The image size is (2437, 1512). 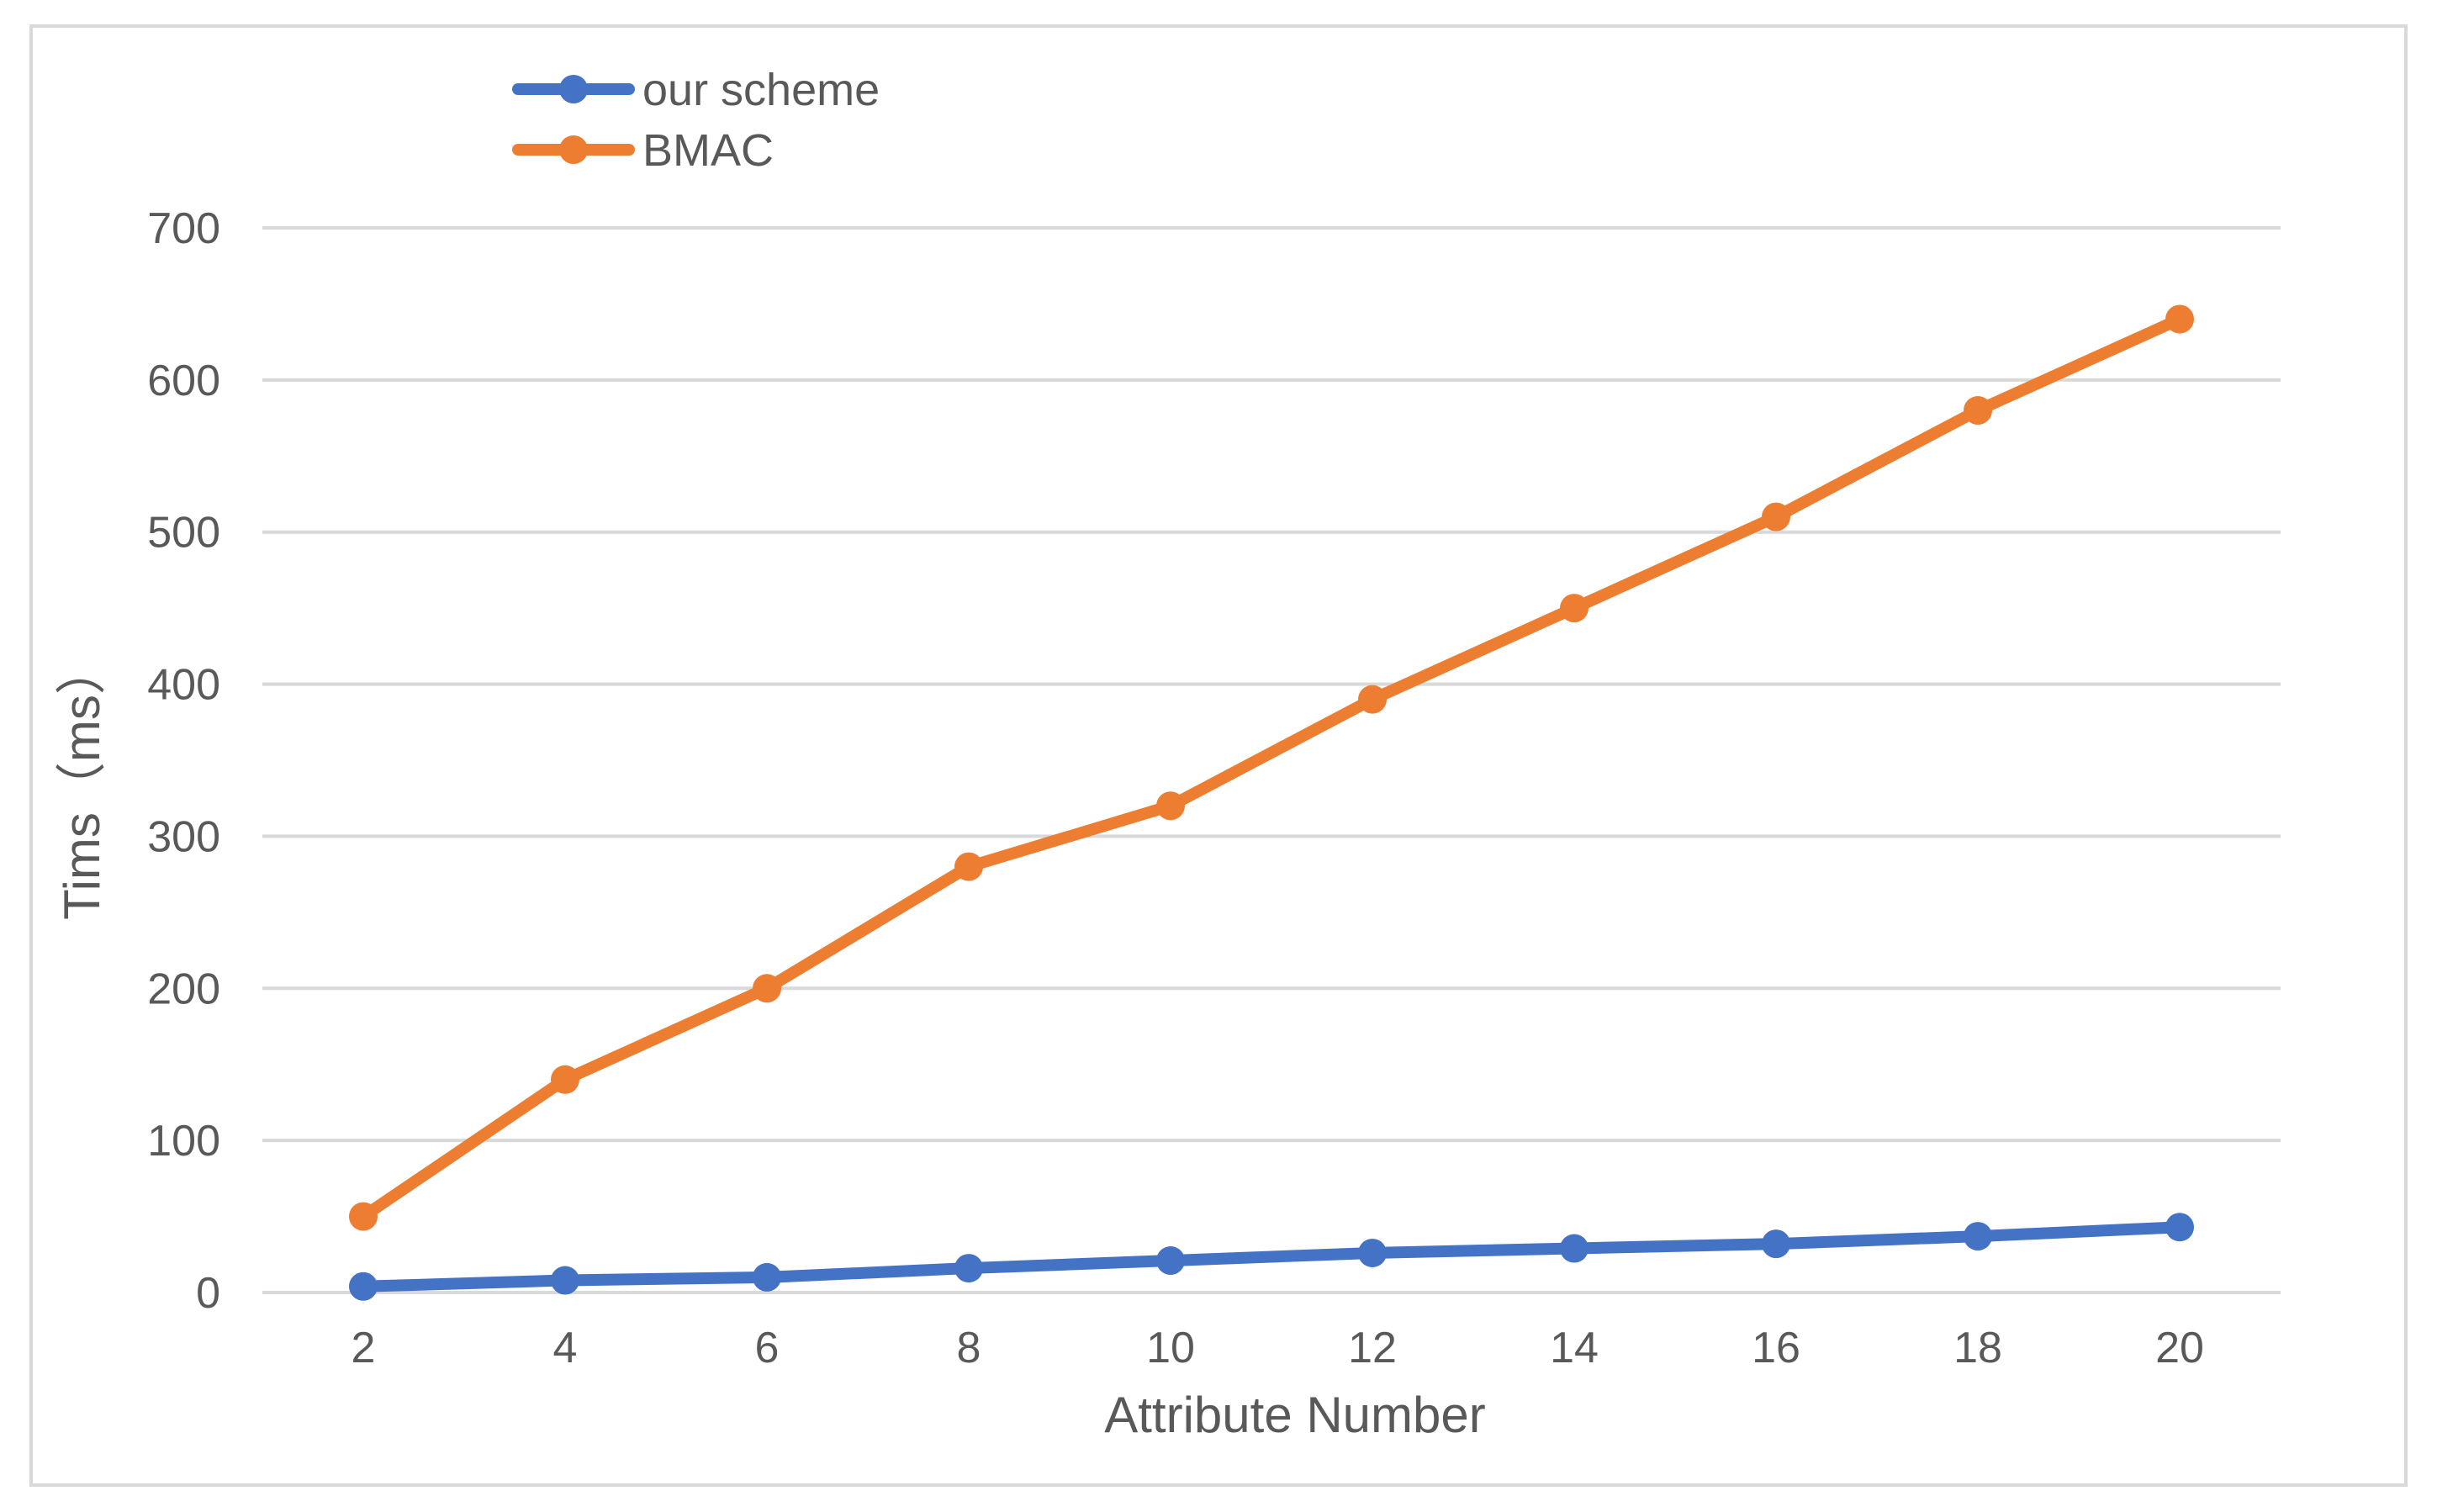 What do you see at coordinates (1776, 1348) in the screenshot?
I see `x-tick-label: 16` at bounding box center [1776, 1348].